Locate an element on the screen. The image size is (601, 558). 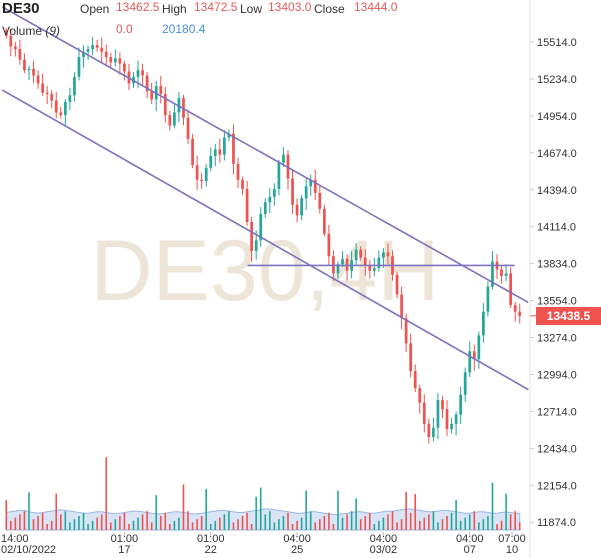
y-tick-label: 12714.0 is located at coordinates (557, 412).